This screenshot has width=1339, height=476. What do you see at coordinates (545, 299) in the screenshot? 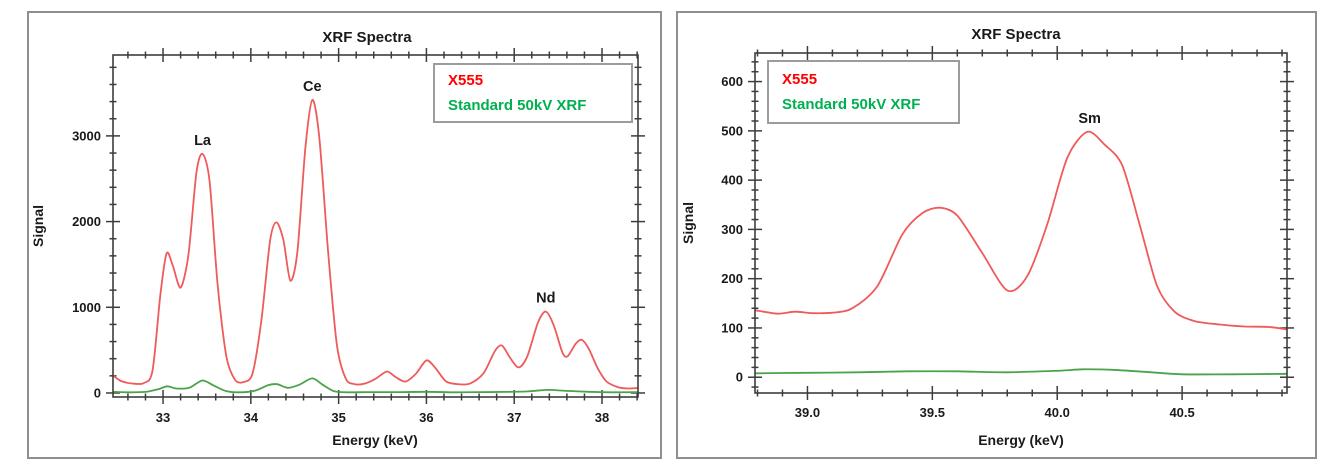
I see `peak-label-nd: Nd` at bounding box center [545, 299].